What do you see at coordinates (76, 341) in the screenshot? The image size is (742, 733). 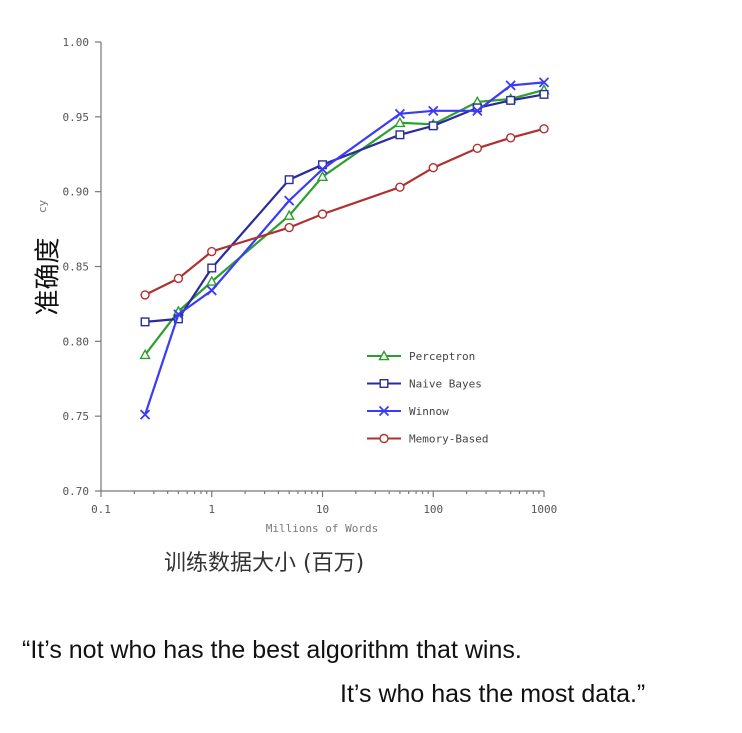 I see `y-tick-label: 0.80` at bounding box center [76, 341].